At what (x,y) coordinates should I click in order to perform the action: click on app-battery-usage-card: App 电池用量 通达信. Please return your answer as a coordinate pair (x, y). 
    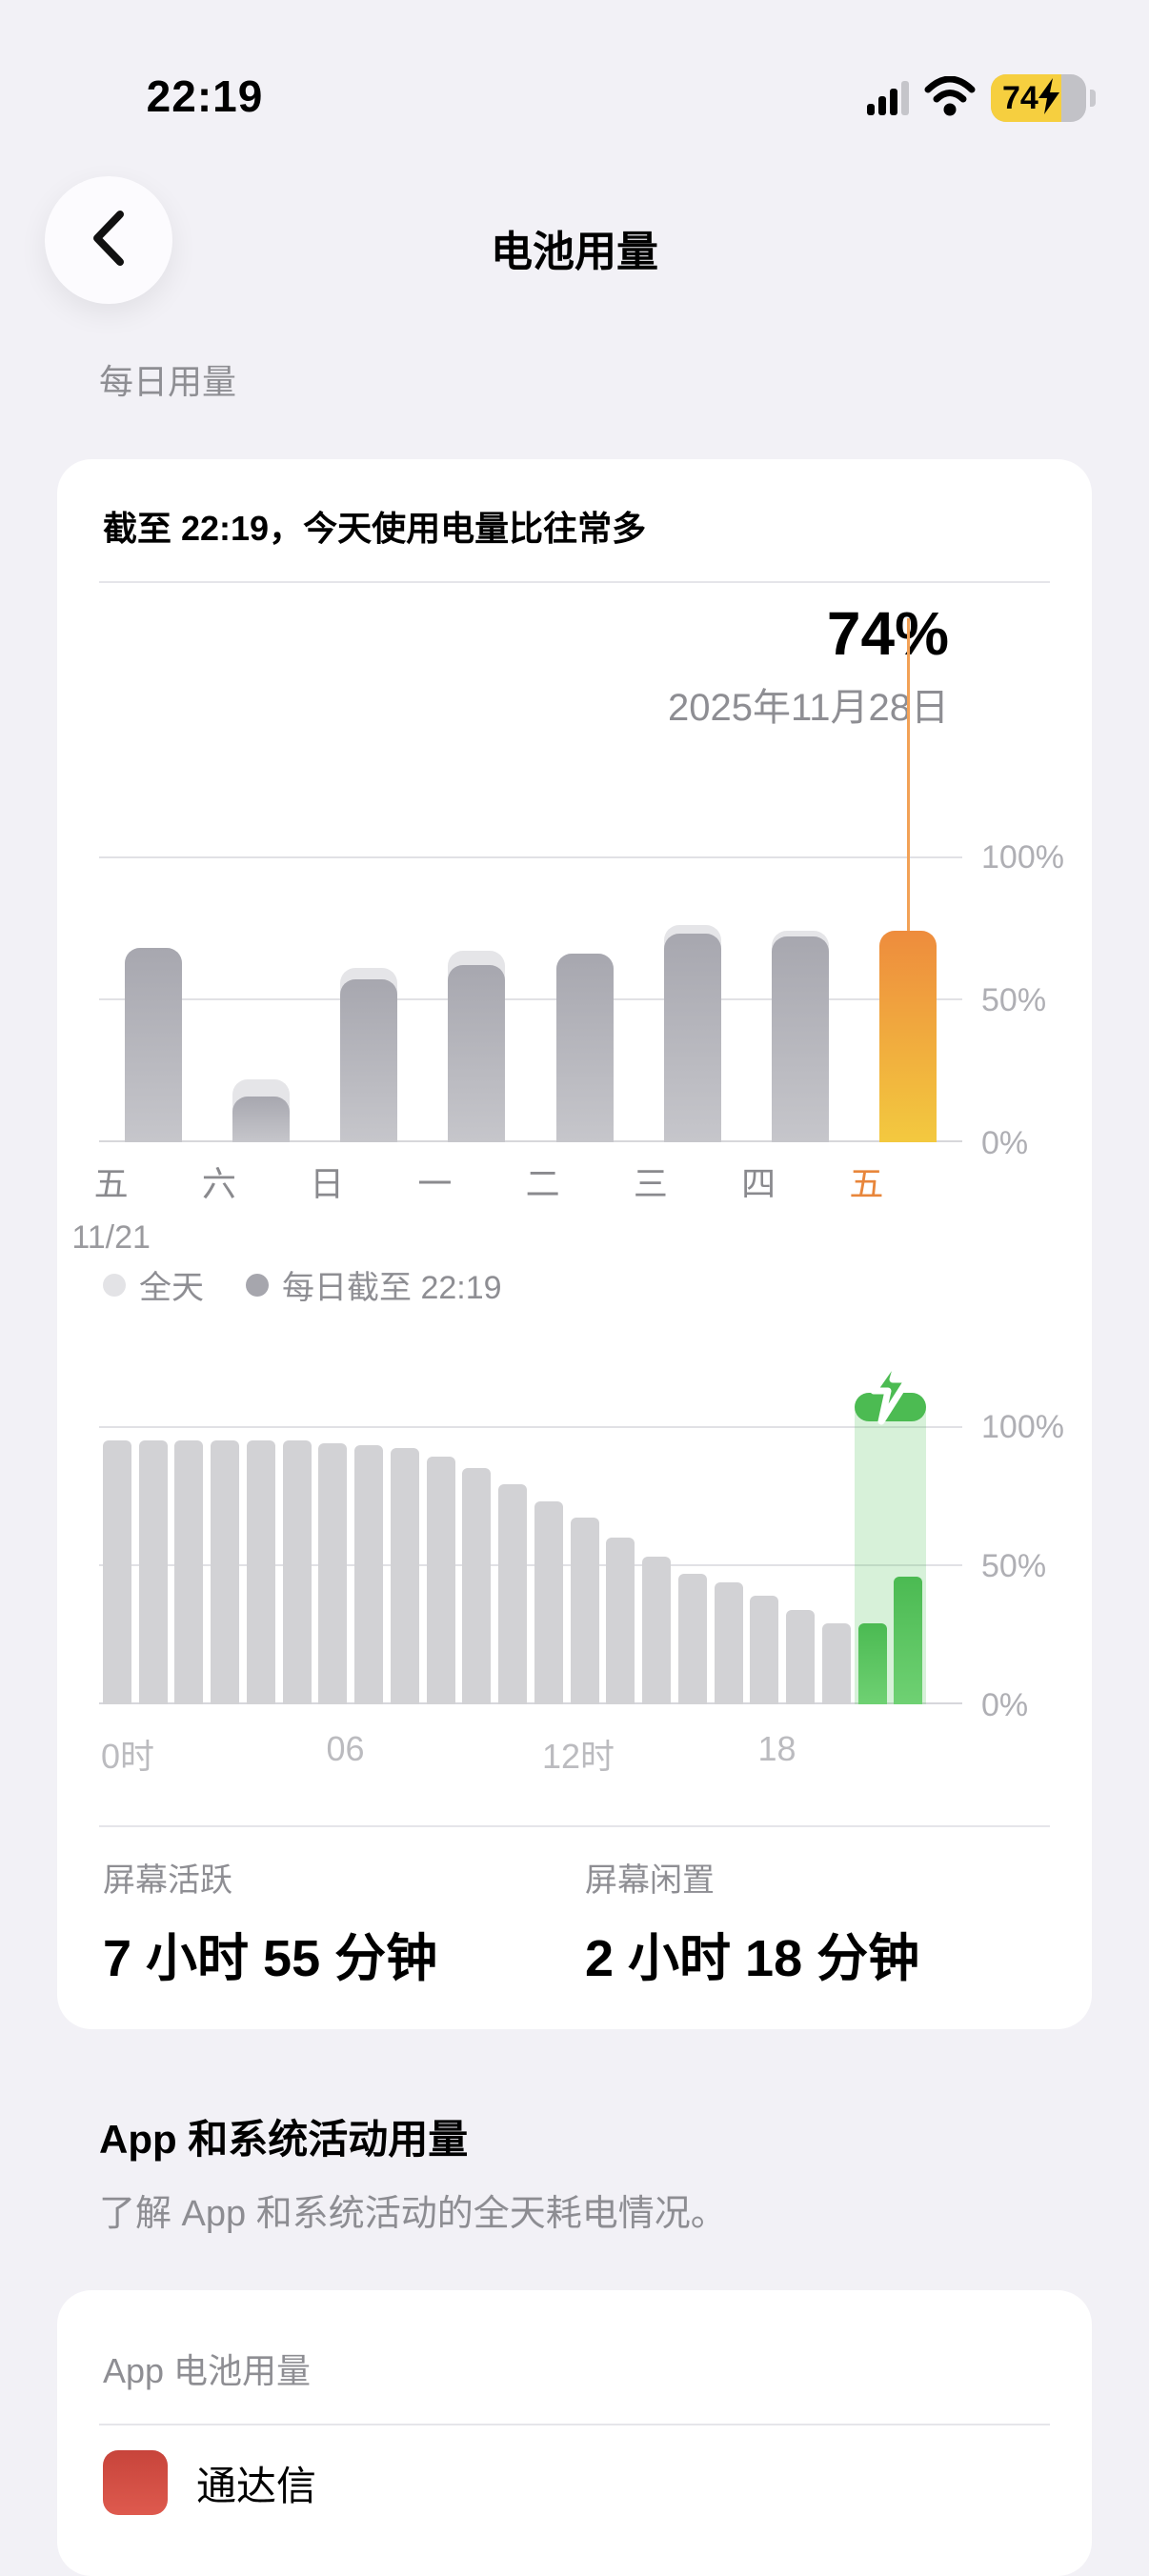
    Looking at the image, I should click on (574, 2433).